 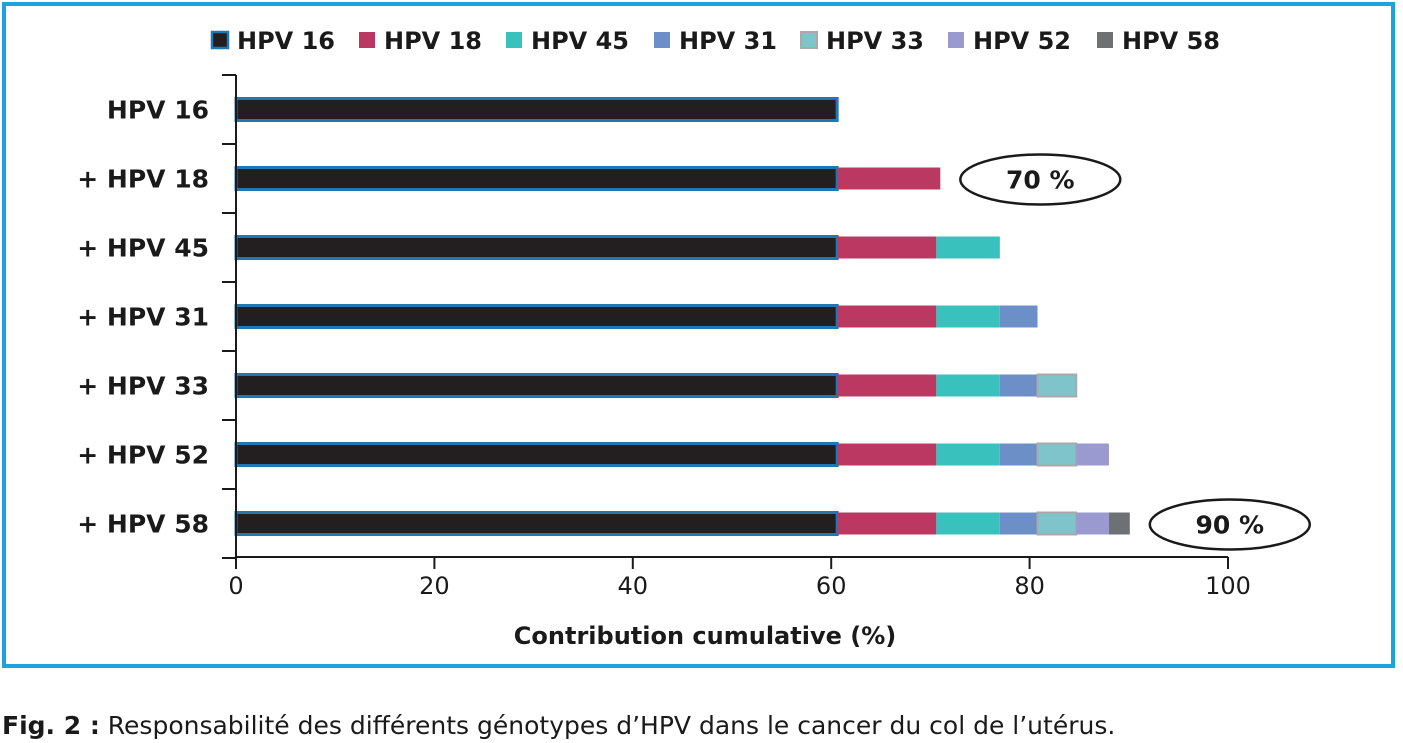 What do you see at coordinates (235, 586) in the screenshot?
I see `x-tick-label: 0` at bounding box center [235, 586].